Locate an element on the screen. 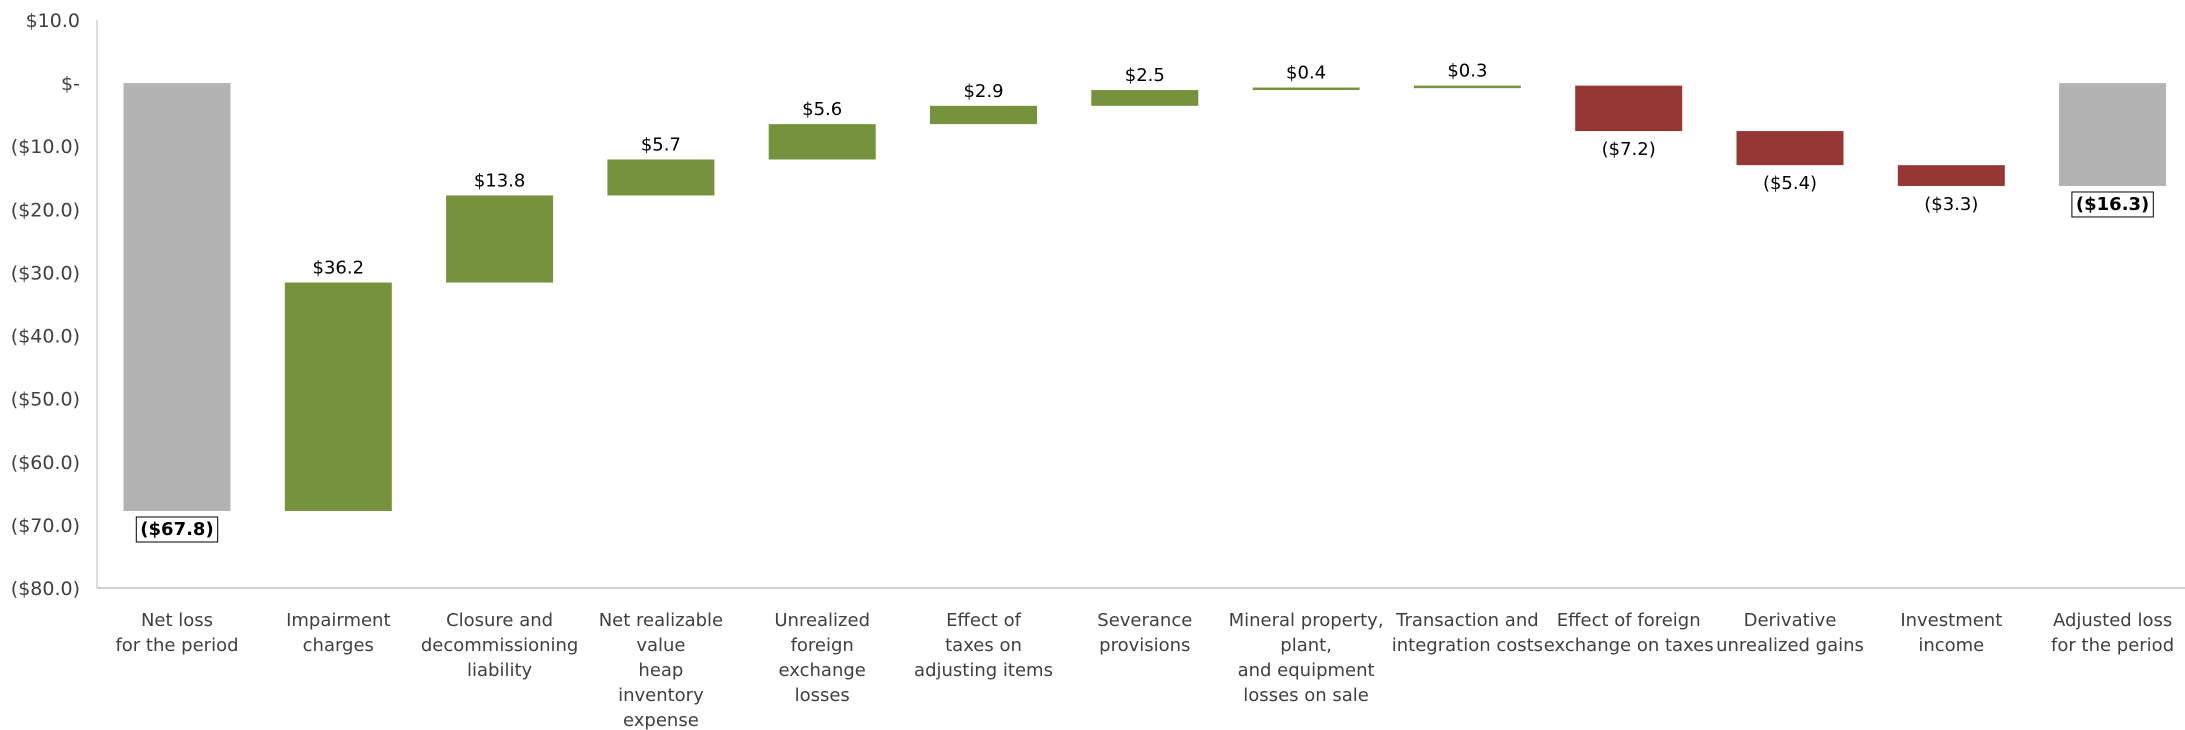 This screenshot has height=730, width=2185. y-tick-label: ($60.0) is located at coordinates (45, 463).